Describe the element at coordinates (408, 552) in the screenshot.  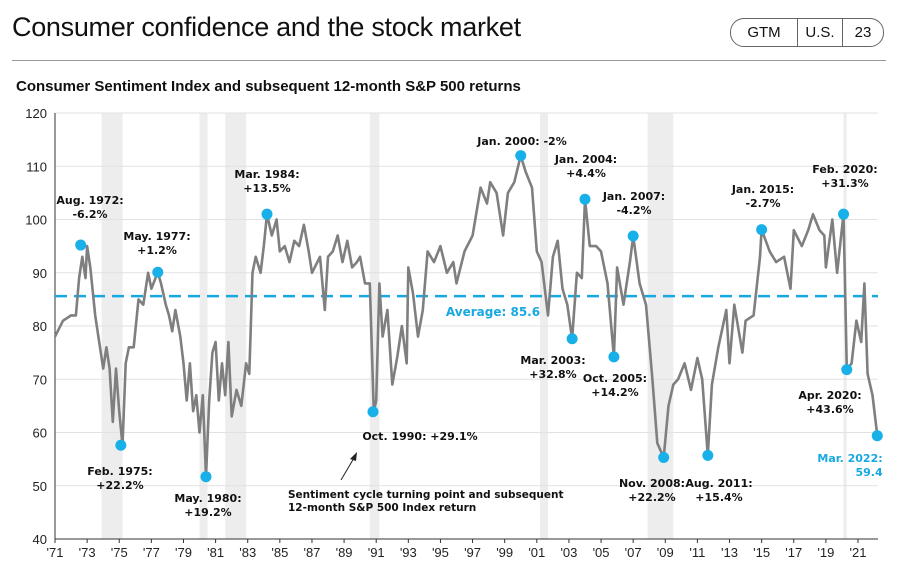
I see `x-tick-label: '93` at that location.